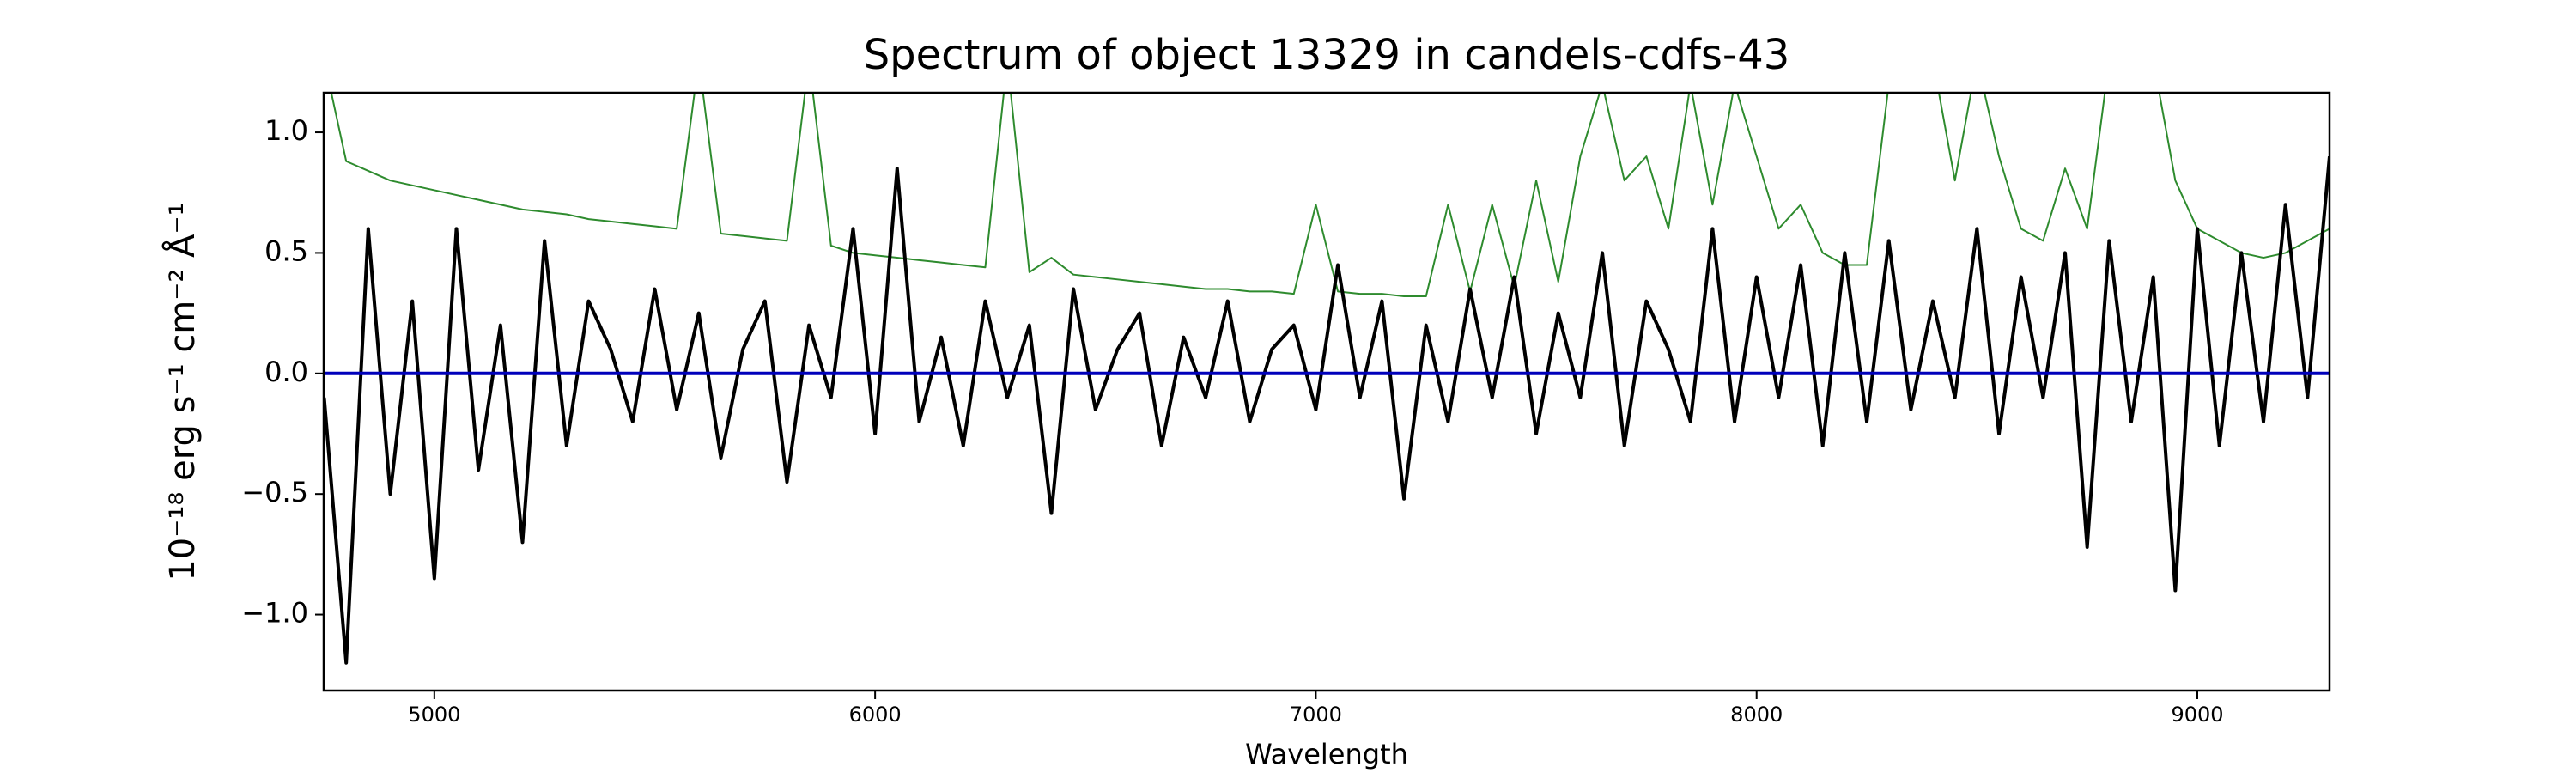  What do you see at coordinates (1316, 715) in the screenshot?
I see `x-tick-label: 7000` at bounding box center [1316, 715].